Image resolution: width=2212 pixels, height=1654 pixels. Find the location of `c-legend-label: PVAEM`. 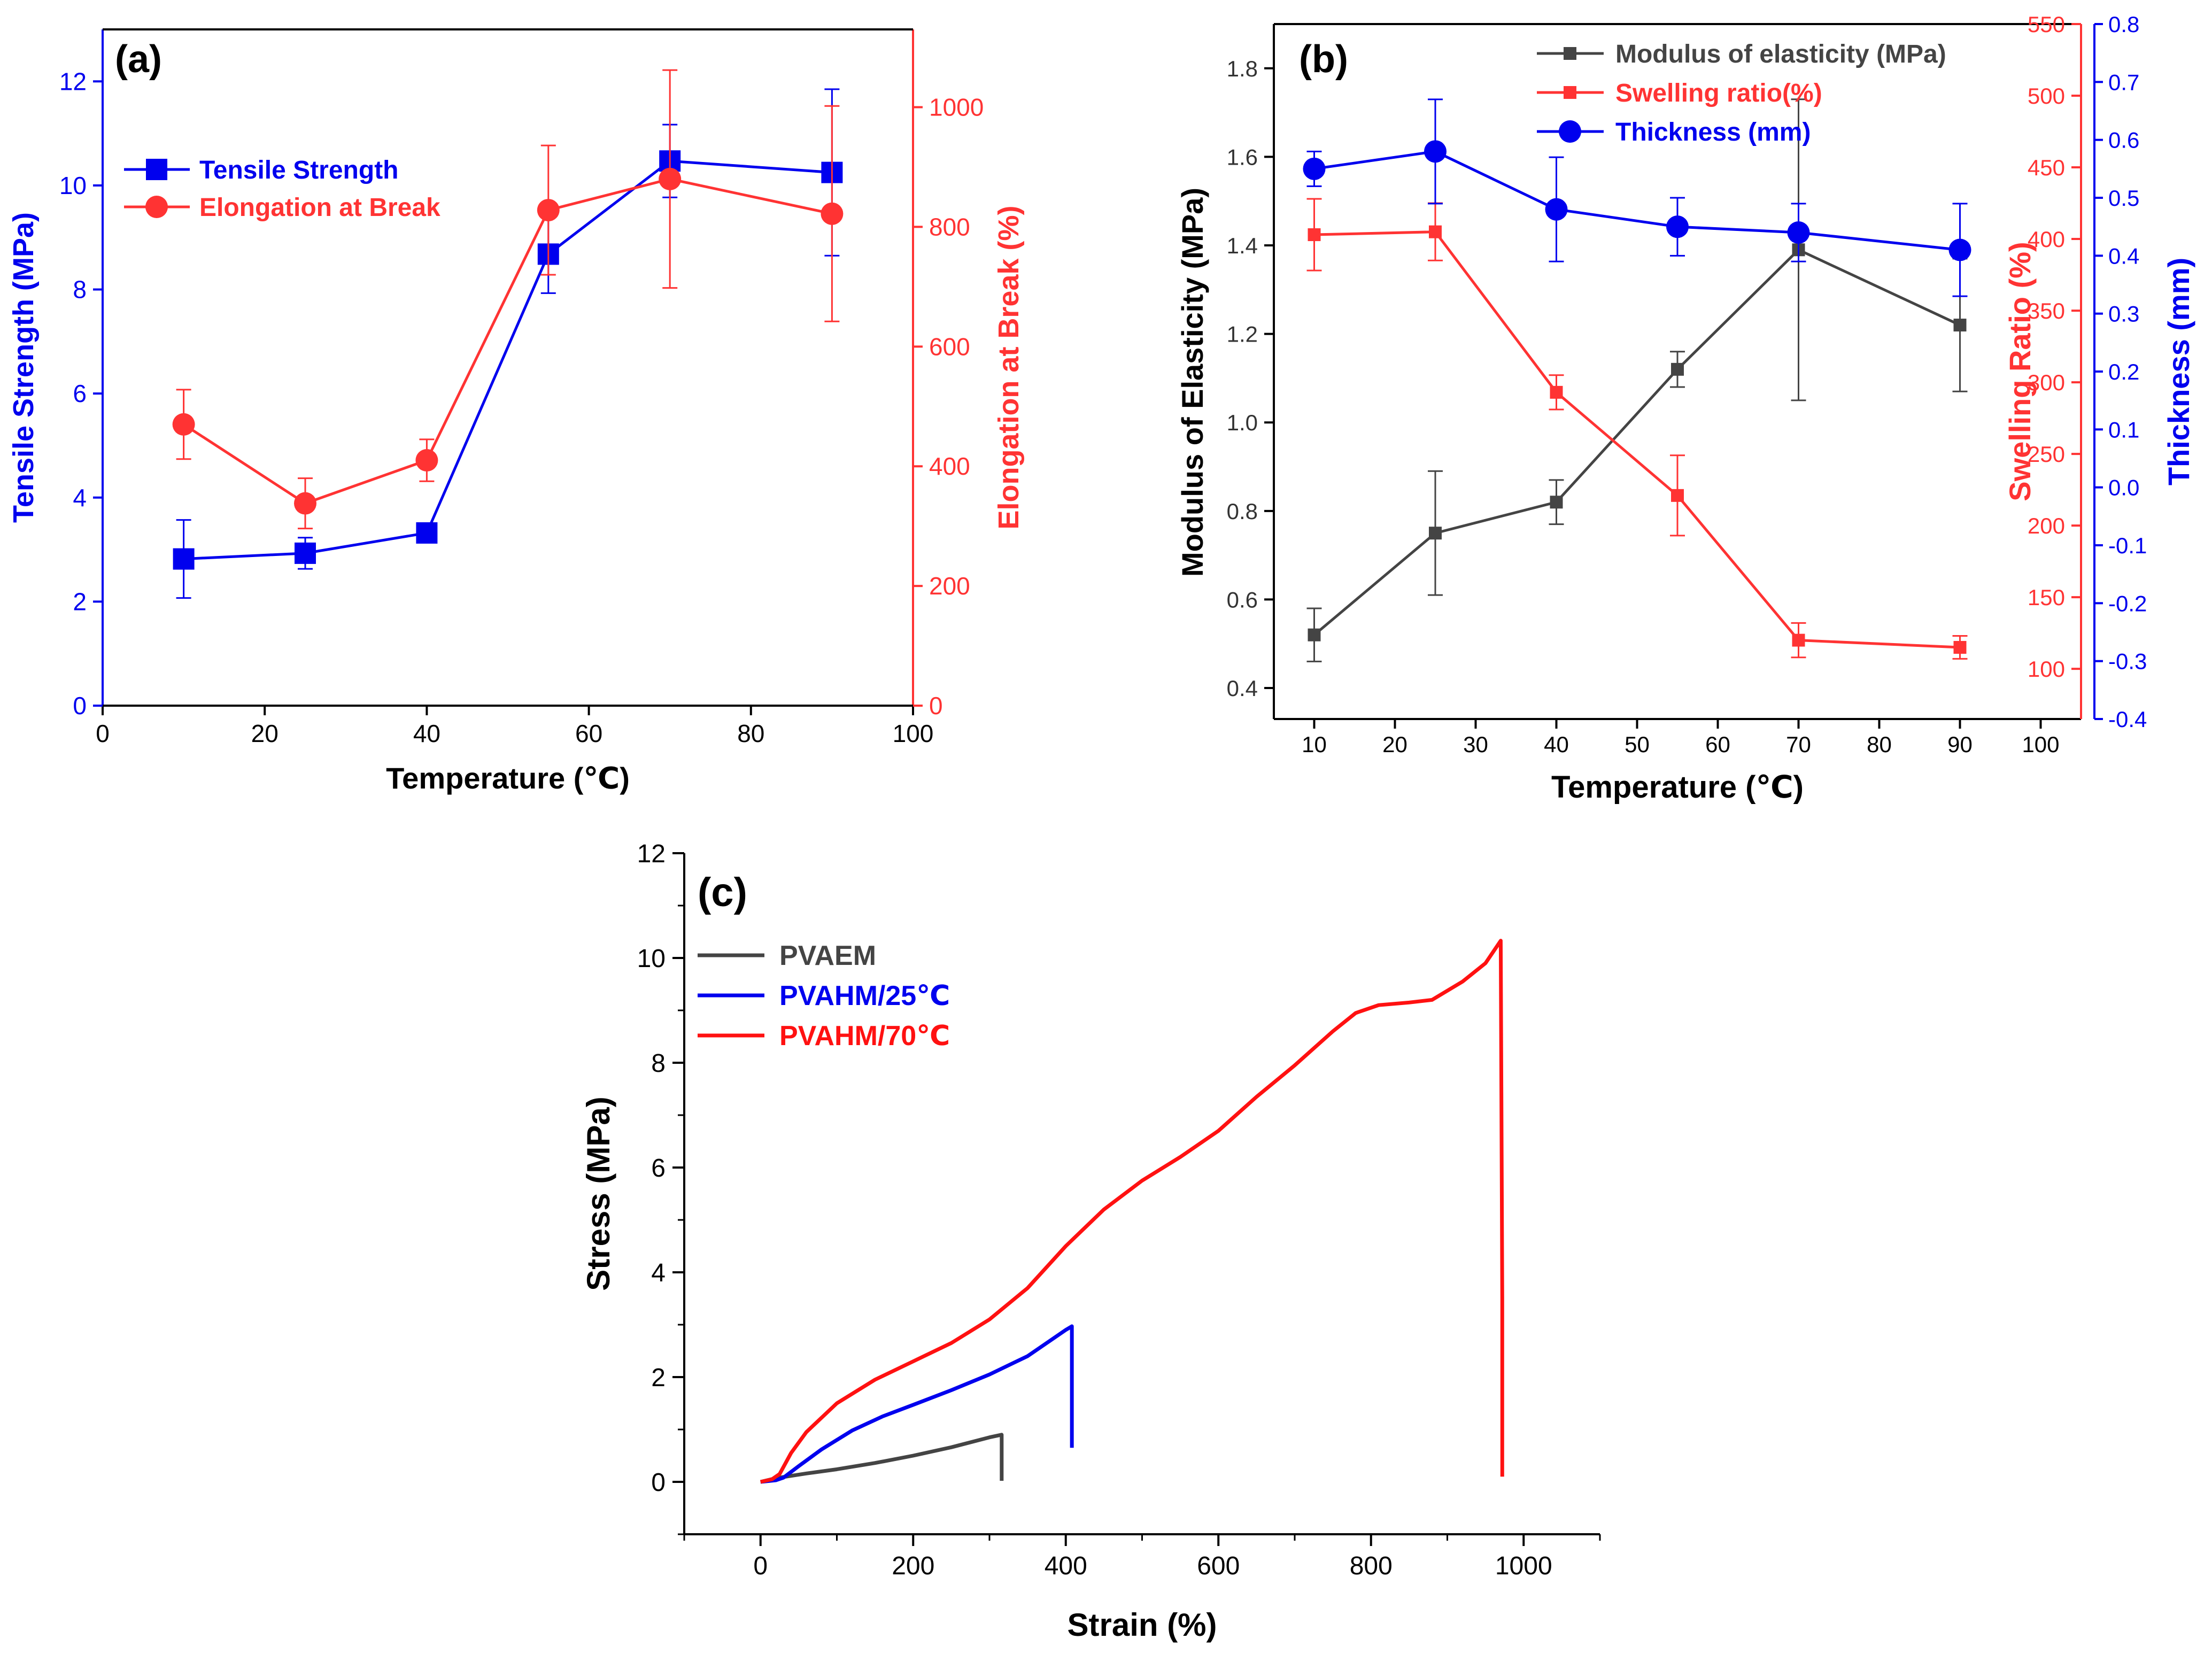

c-legend-label: PVAEM is located at coordinates (828, 955).